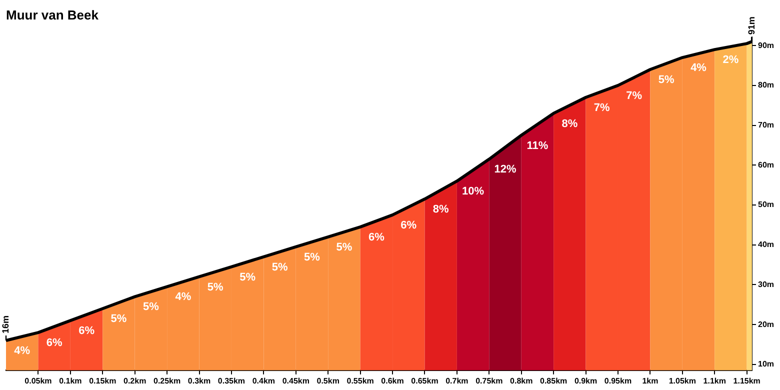 This screenshot has height=390, width=780. Describe the element at coordinates (328, 381) in the screenshot. I see `x-tick-label: 0.5km` at that location.